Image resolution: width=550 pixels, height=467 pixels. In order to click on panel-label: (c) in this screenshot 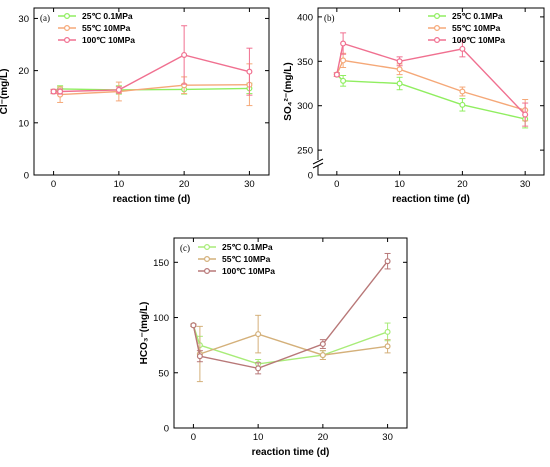, I will do `click(185, 248)`.